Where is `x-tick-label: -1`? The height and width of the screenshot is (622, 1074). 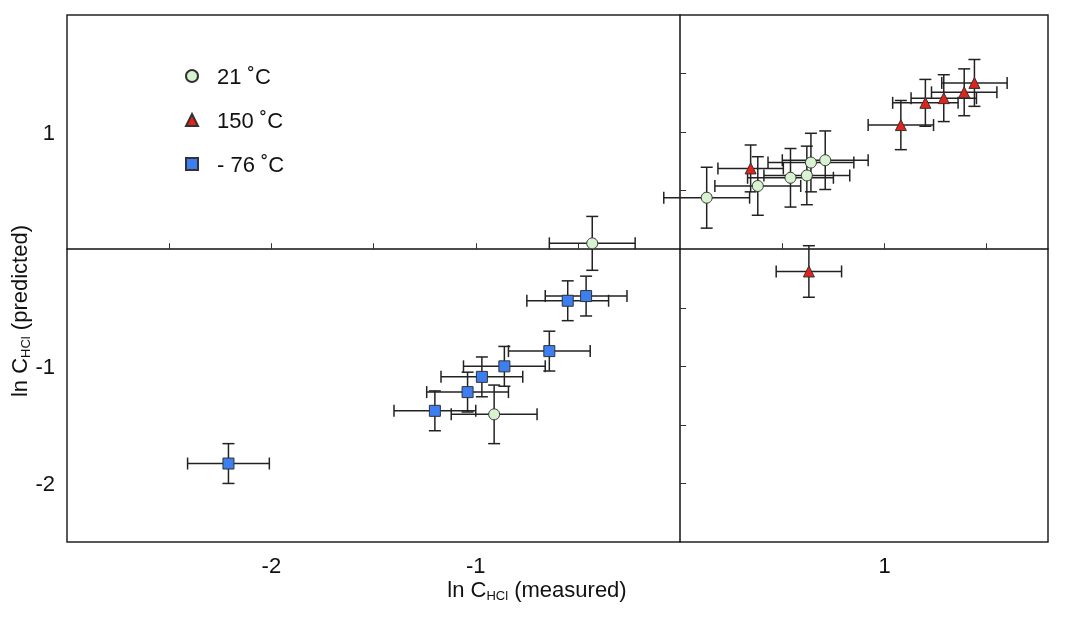
x-tick-label: -1 is located at coordinates (475, 565).